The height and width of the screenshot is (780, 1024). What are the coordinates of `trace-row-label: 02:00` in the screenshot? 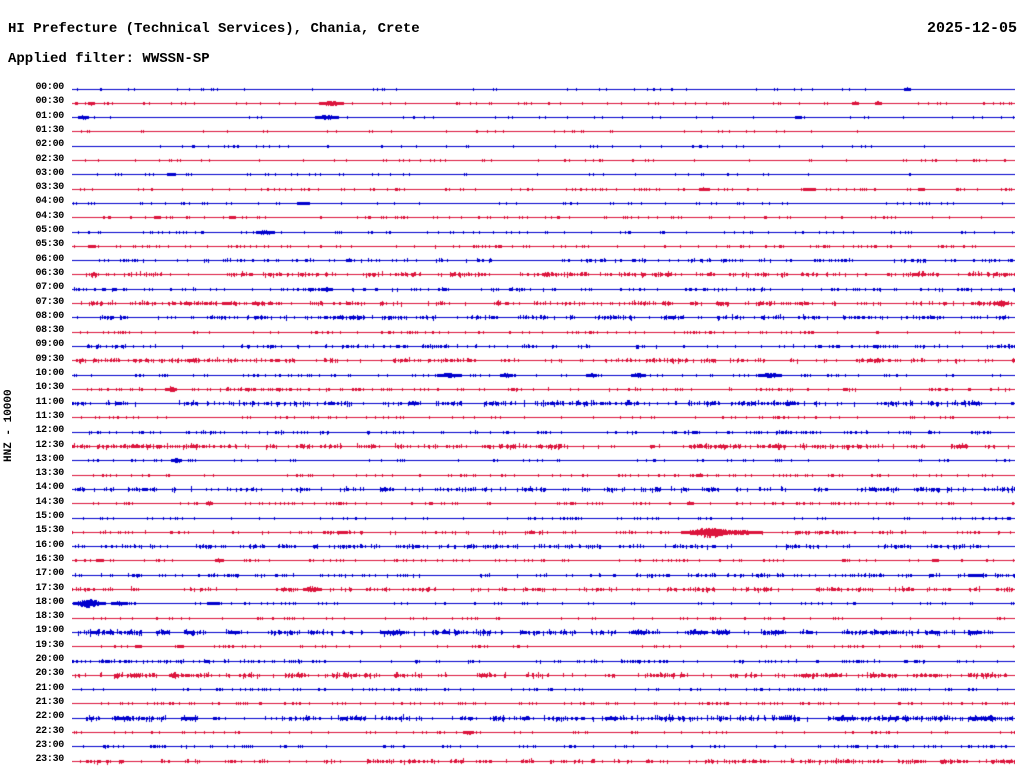 It's located at (49, 145).